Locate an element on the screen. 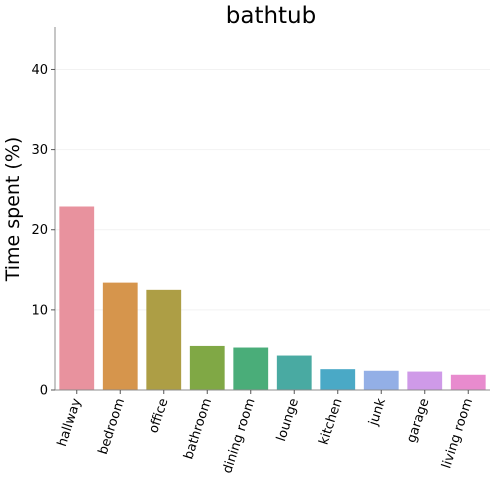  y-ticks: 0 10 20 30 40 is located at coordinates (43, 231).